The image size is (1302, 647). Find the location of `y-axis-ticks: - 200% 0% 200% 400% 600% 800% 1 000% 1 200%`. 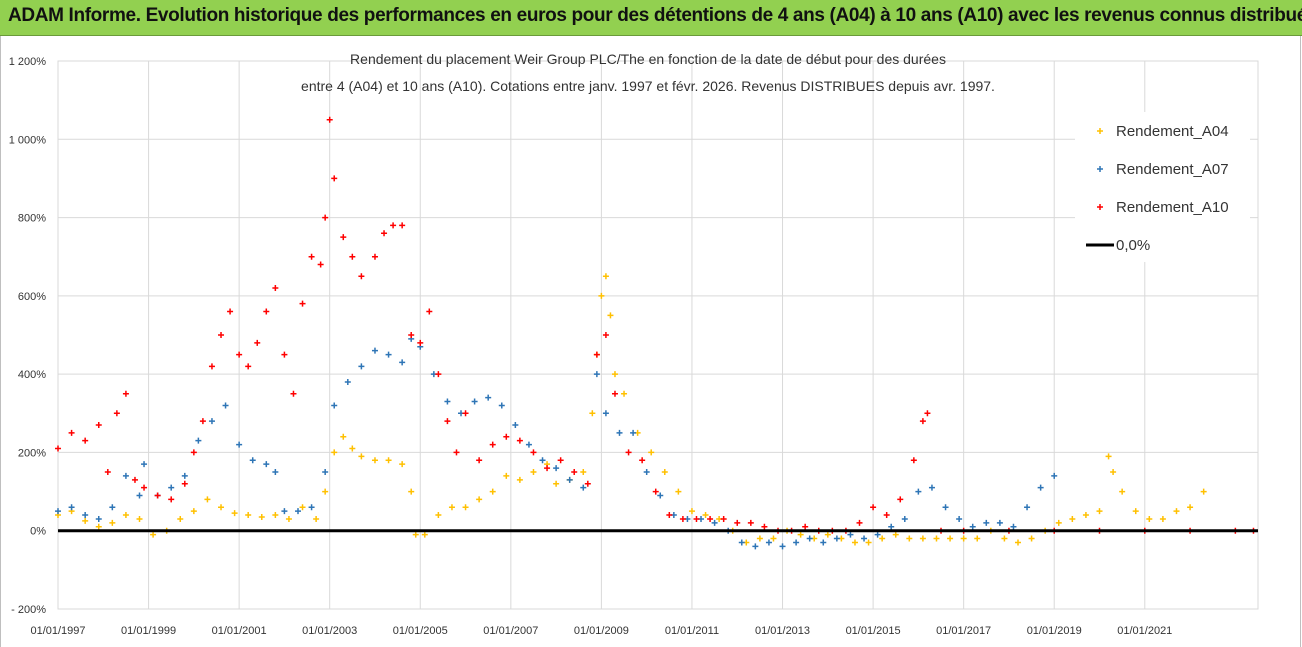

y-axis-ticks: - 200% 0% 200% 400% 600% 800% 1 000% 1 200% is located at coordinates (28, 336).